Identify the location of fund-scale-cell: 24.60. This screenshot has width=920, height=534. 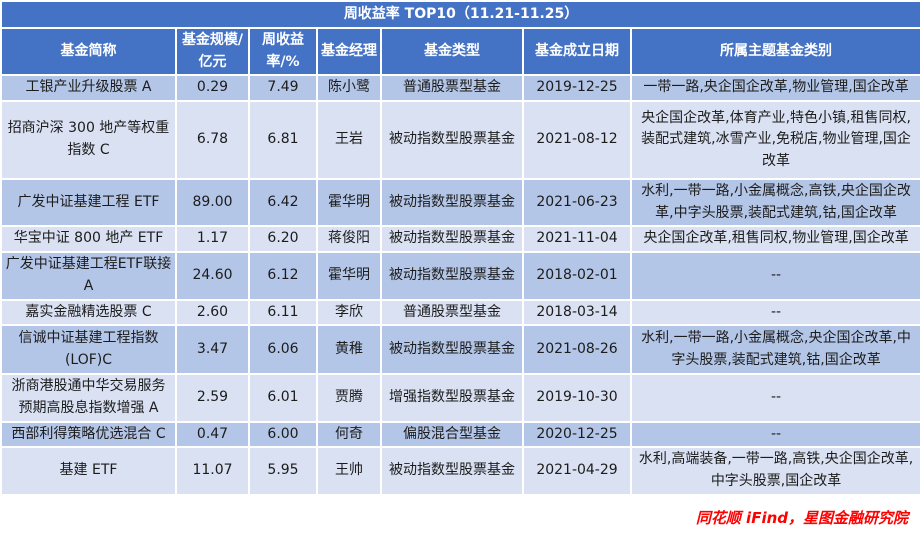
(212, 276).